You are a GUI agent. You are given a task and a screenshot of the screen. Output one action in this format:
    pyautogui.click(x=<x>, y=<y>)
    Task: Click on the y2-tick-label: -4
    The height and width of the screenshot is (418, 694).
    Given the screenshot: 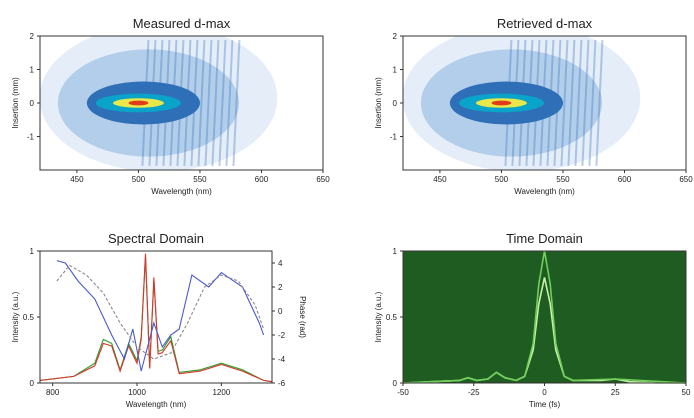 What is the action you would take?
    pyautogui.click(x=282, y=359)
    